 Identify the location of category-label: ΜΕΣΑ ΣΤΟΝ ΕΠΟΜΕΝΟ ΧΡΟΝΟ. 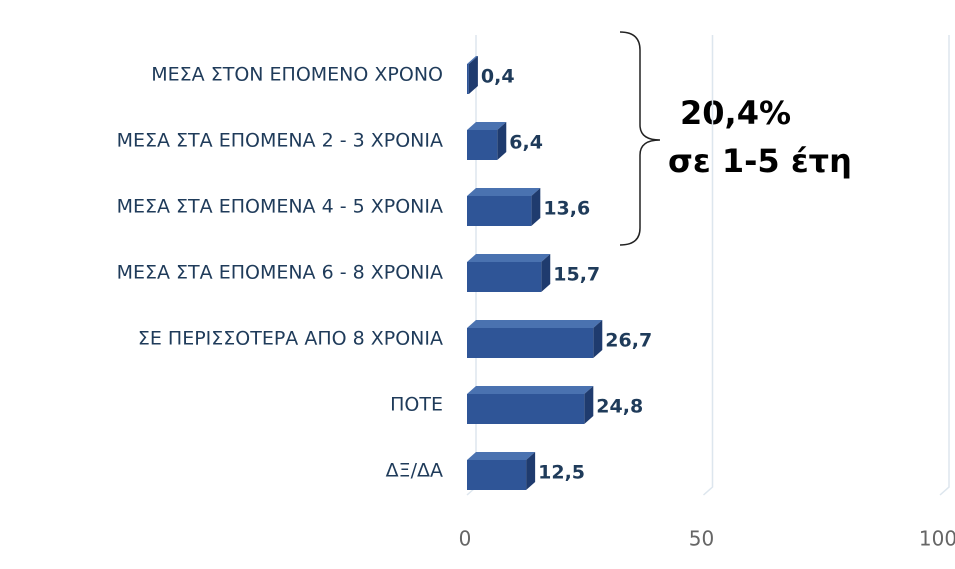
(297, 75).